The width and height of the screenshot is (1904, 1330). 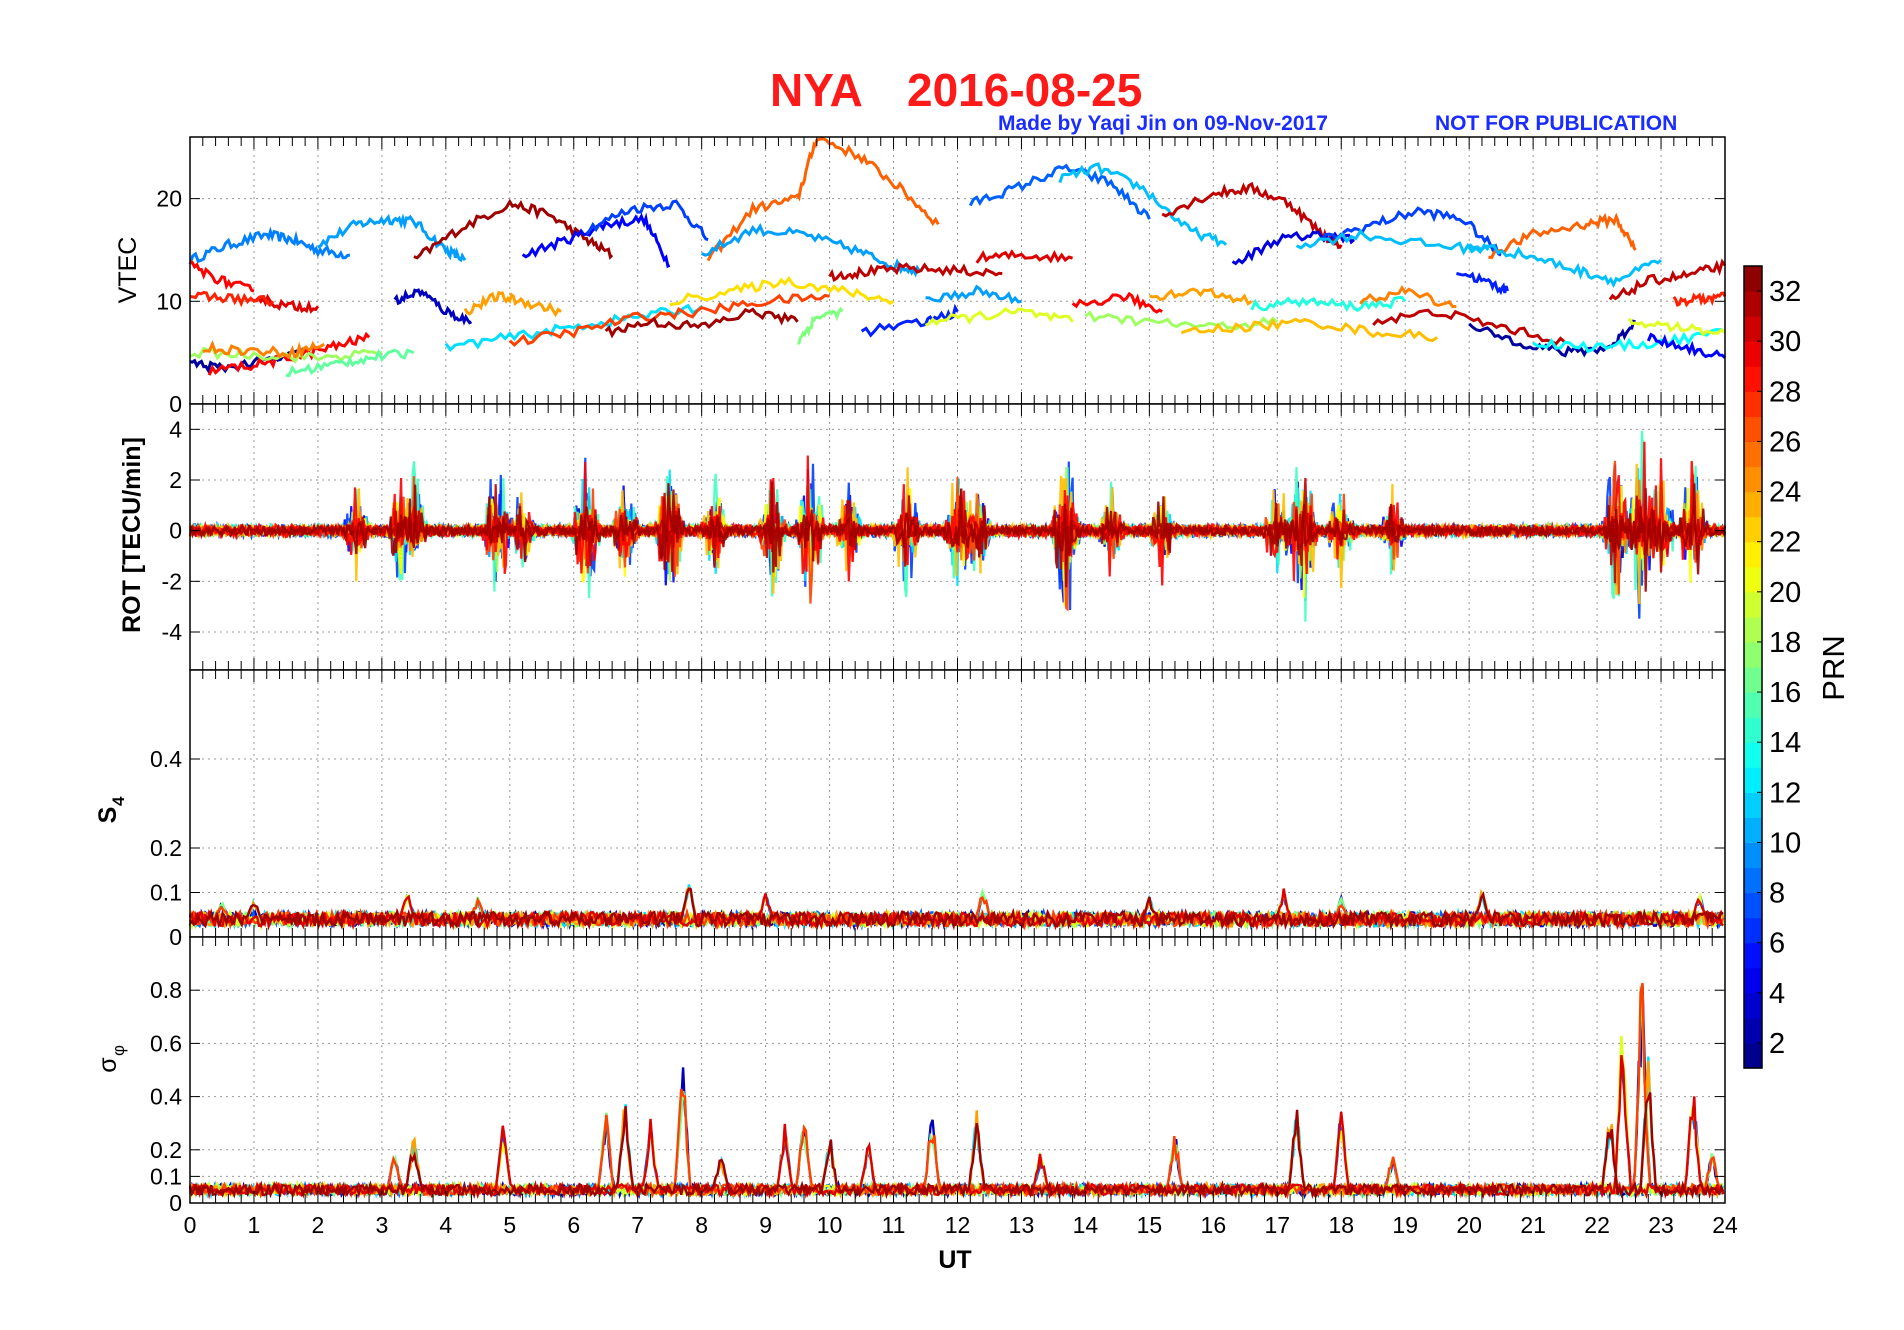 What do you see at coordinates (169, 199) in the screenshot?
I see `y-tick-label: 20` at bounding box center [169, 199].